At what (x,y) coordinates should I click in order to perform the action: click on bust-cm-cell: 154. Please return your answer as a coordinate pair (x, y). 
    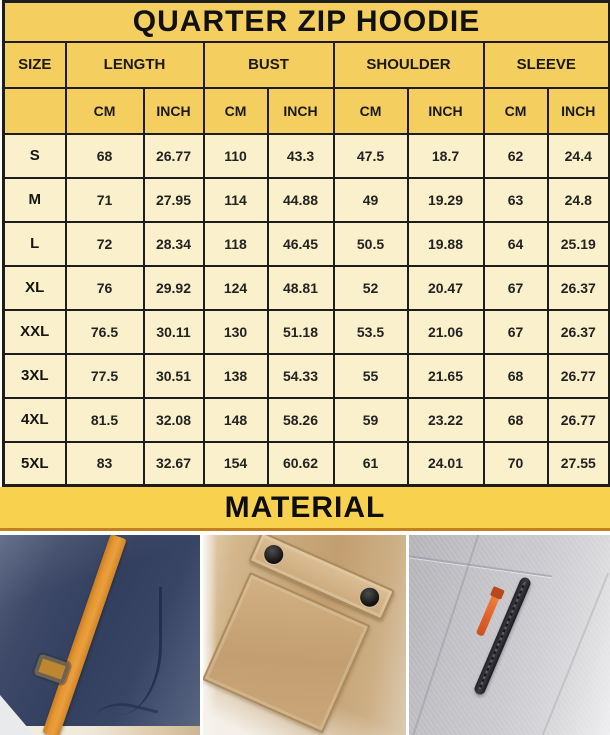
    Looking at the image, I should click on (235, 463).